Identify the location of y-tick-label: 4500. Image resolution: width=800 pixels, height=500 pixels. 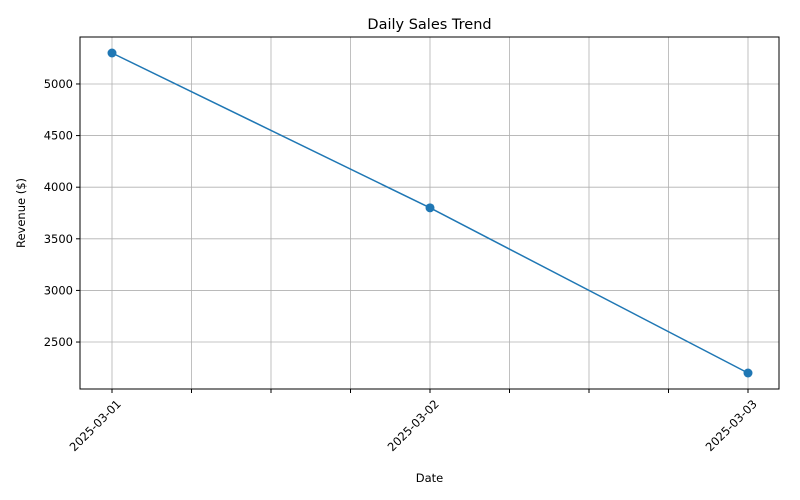
(58, 136).